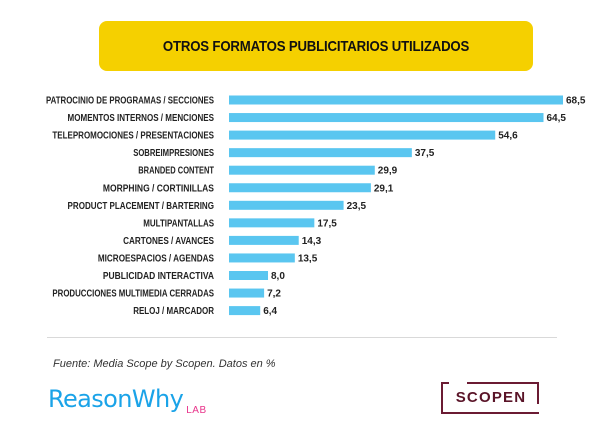 This screenshot has width=599, height=442. I want to click on data-label: 14,3, so click(312, 241).